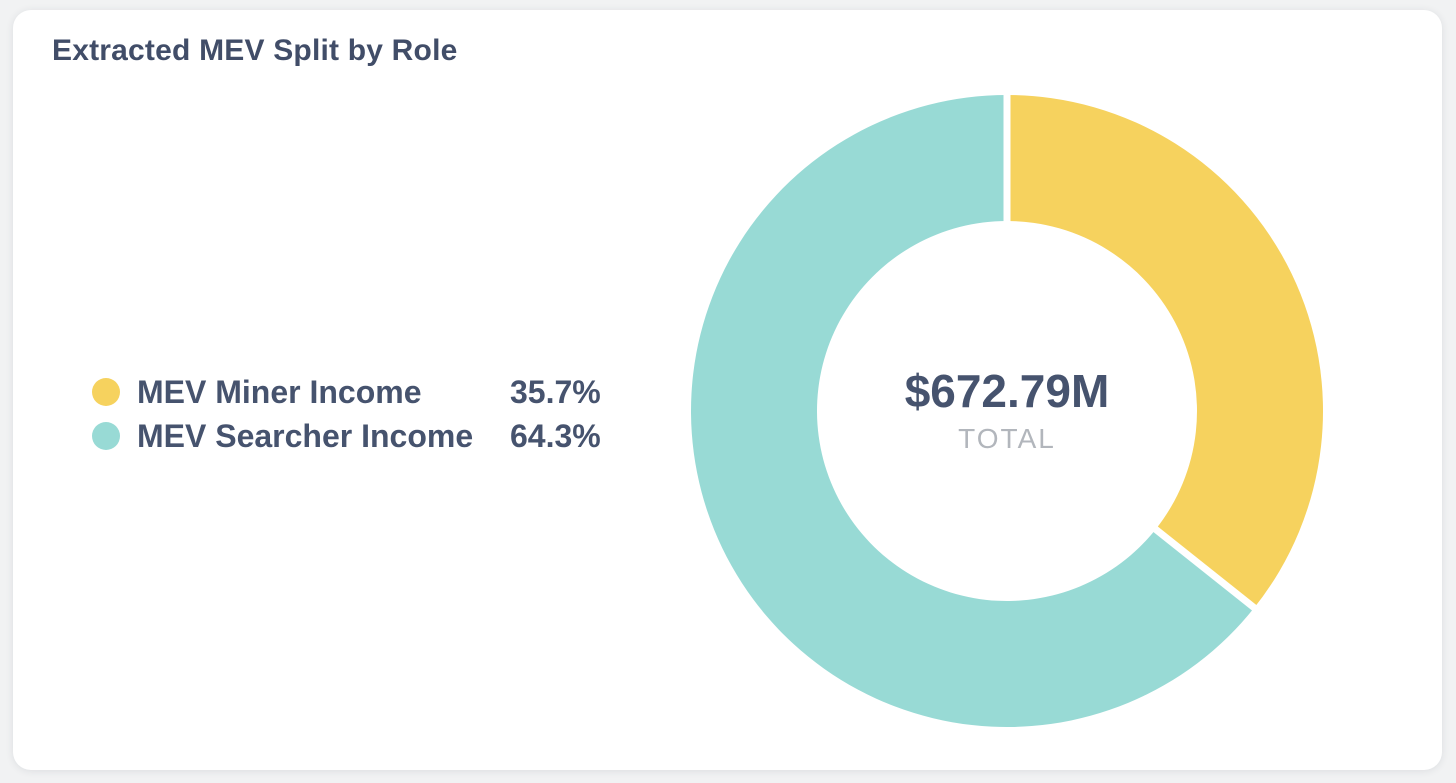 Image resolution: width=1456 pixels, height=783 pixels. What do you see at coordinates (1165, 351) in the screenshot?
I see `donut-segment-mev-miner-income` at bounding box center [1165, 351].